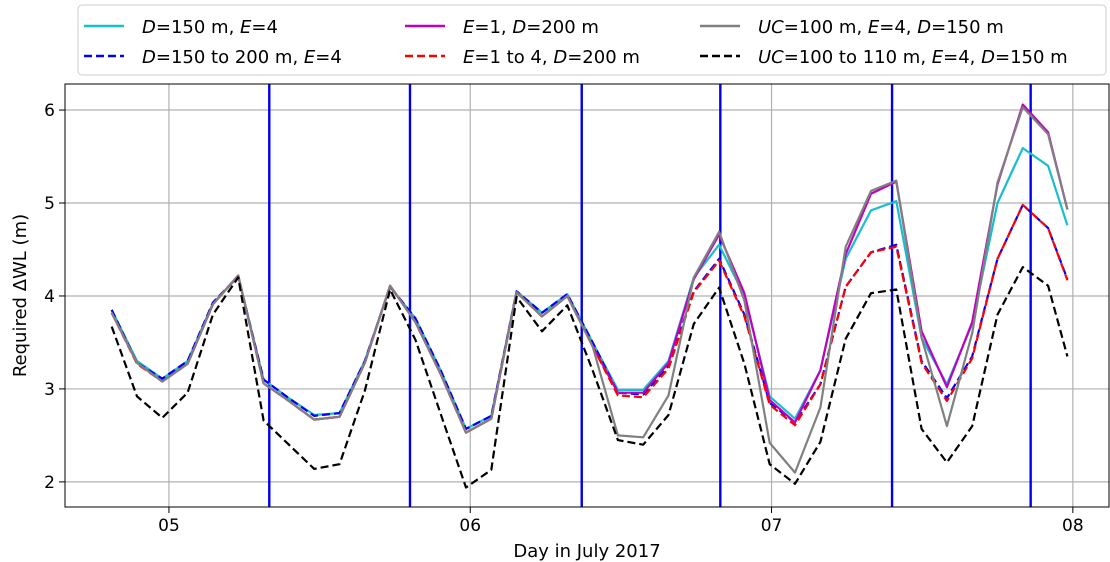 The height and width of the screenshot is (562, 1110). Describe the element at coordinates (20, 295) in the screenshot. I see `y-axis-label: Required ΔWL (m)` at that location.